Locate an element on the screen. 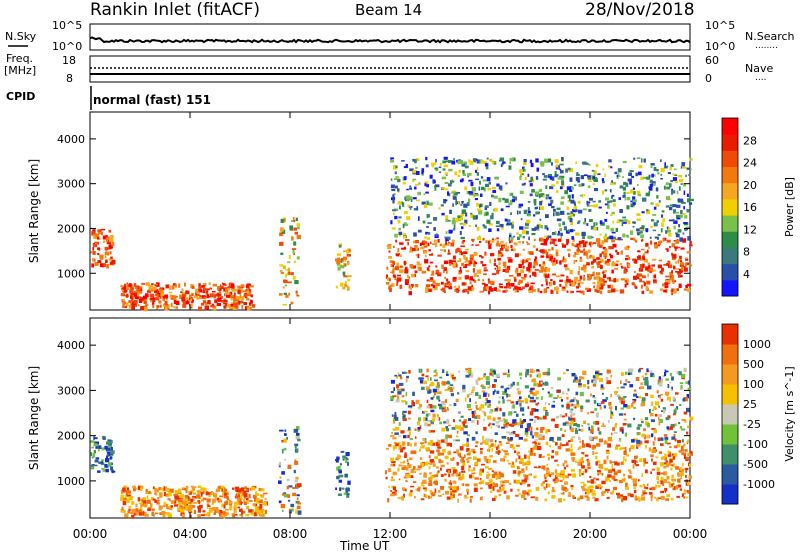  colorbar-tick-label: 25 is located at coordinates (750, 404).